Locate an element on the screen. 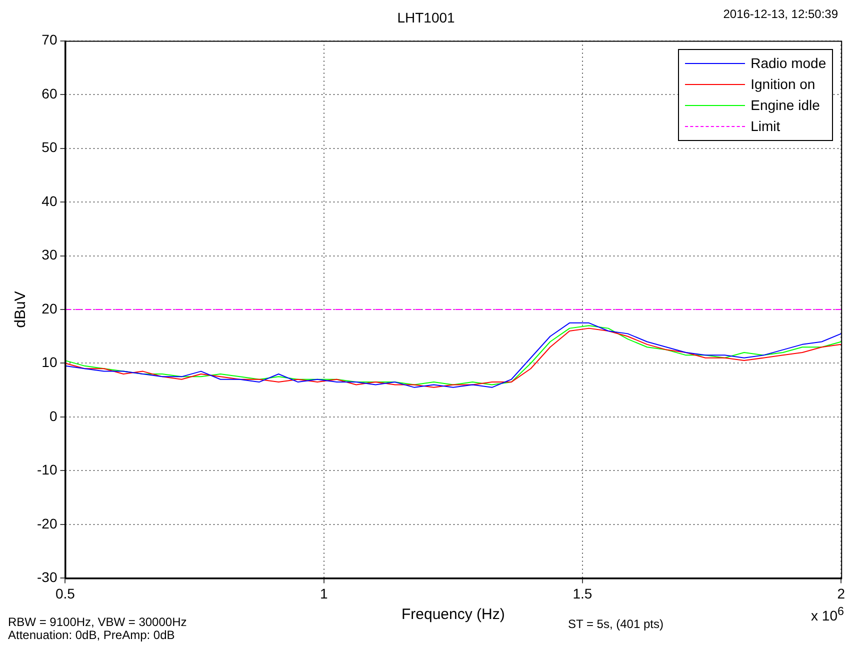 The height and width of the screenshot is (664, 848). x-tick-label: 1 is located at coordinates (324, 593).